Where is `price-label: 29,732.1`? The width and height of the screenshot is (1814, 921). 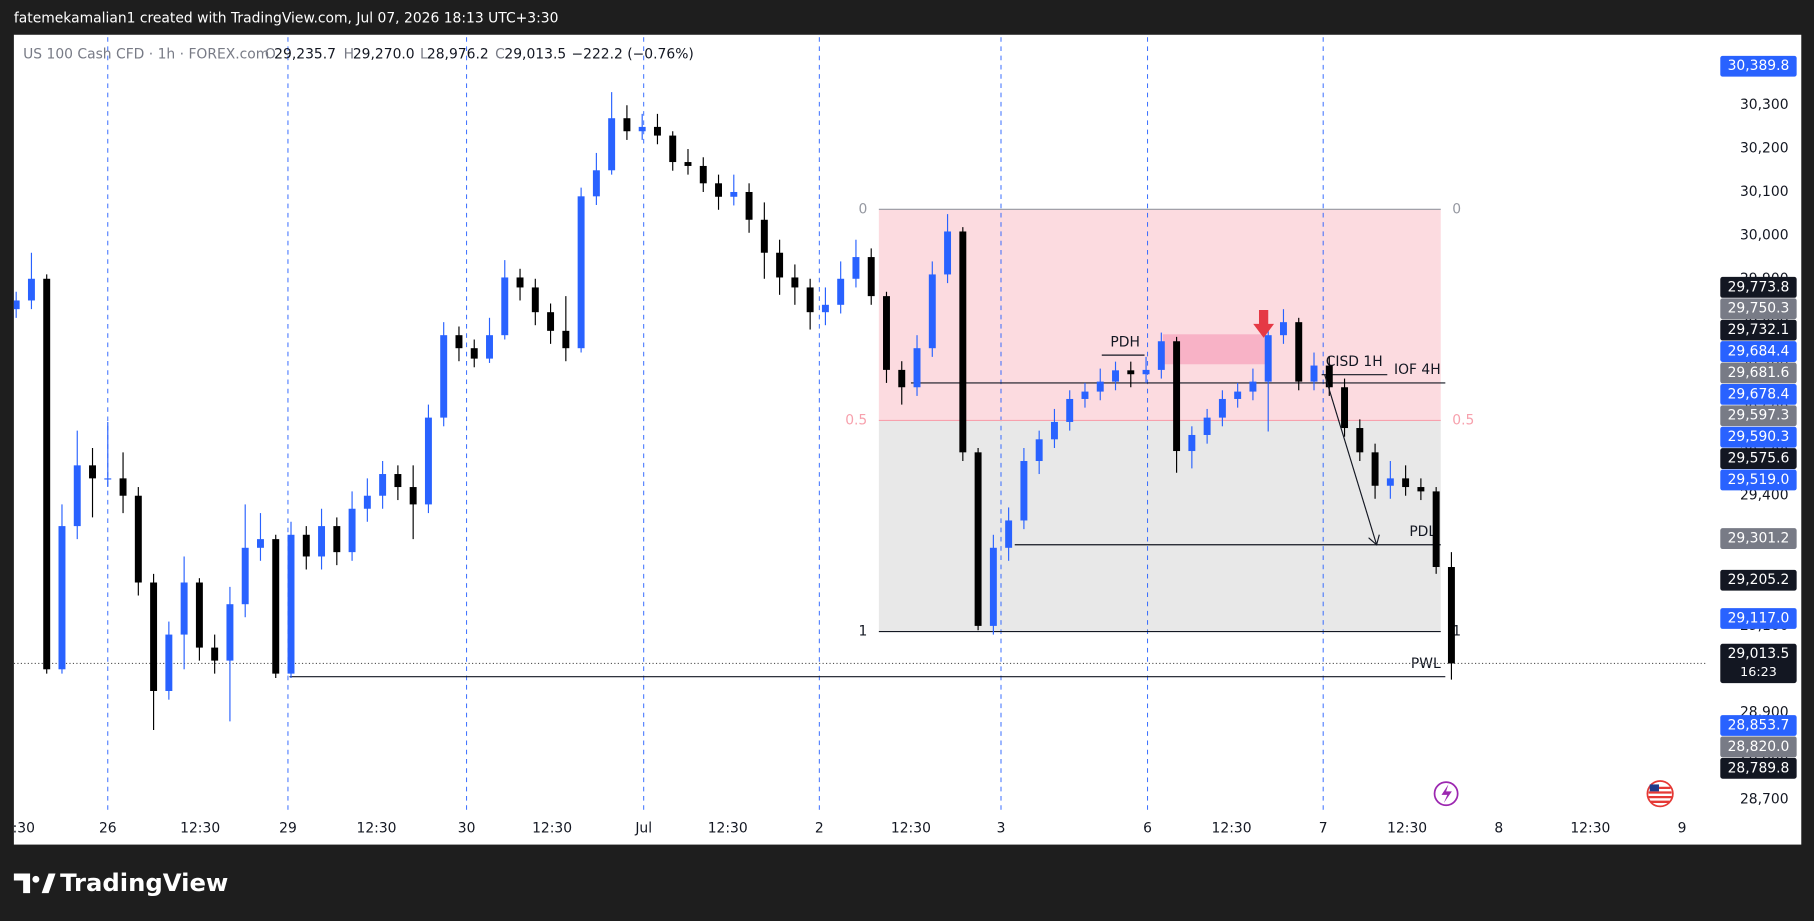 price-label: 29,732.1 is located at coordinates (1759, 330).